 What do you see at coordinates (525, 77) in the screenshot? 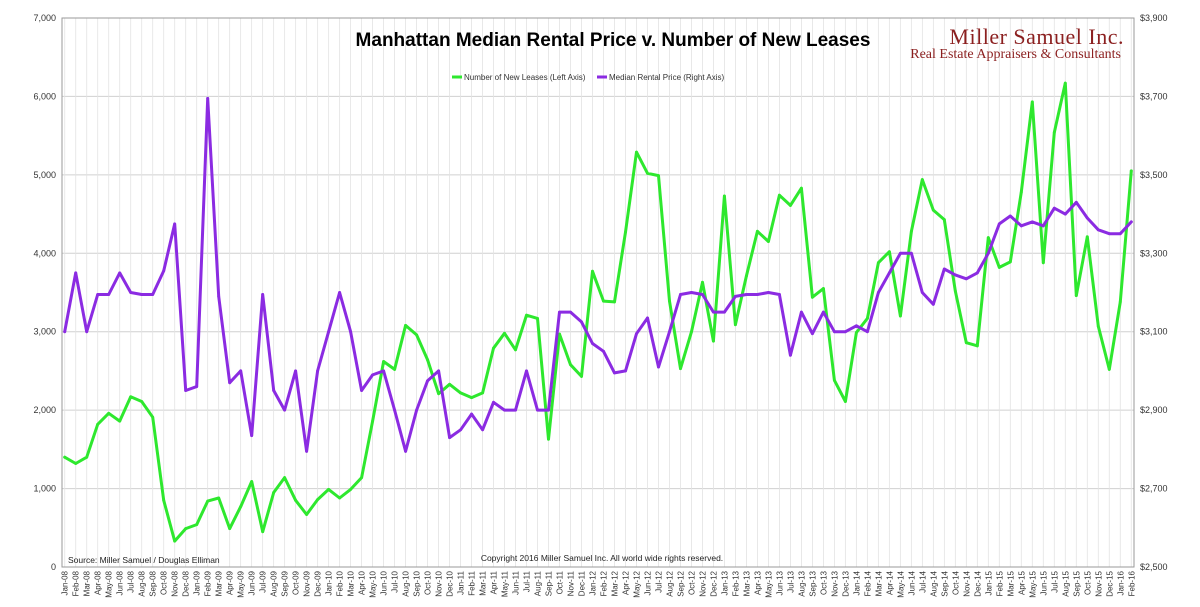
I see `legend-label-new-leases: Number of New Leases (Left Axis)` at bounding box center [525, 77].